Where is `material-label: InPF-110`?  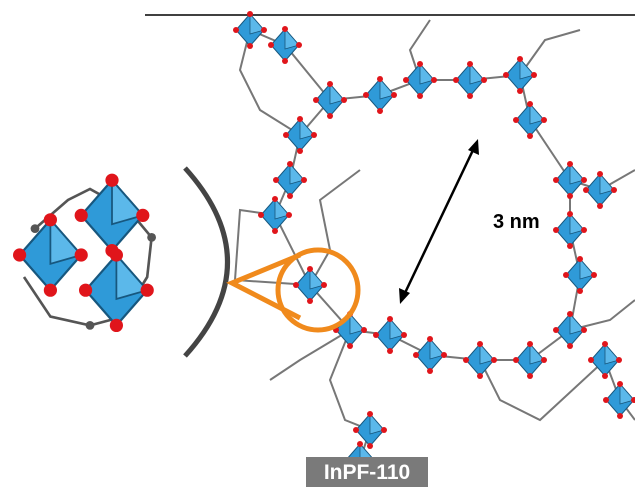 material-label: InPF-110 is located at coordinates (367, 472).